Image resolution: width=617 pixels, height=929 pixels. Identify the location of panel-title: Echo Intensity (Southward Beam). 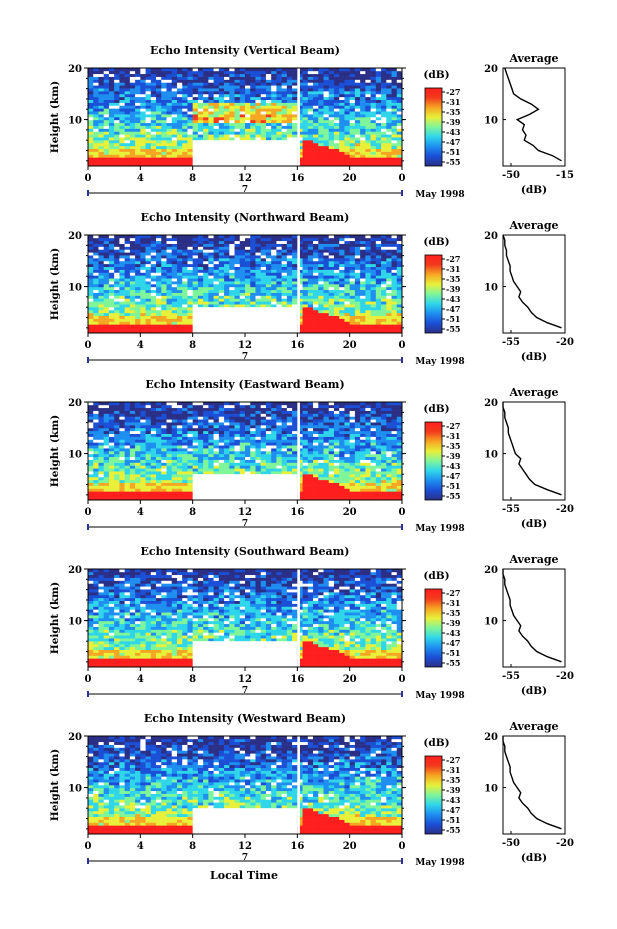
(245, 551).